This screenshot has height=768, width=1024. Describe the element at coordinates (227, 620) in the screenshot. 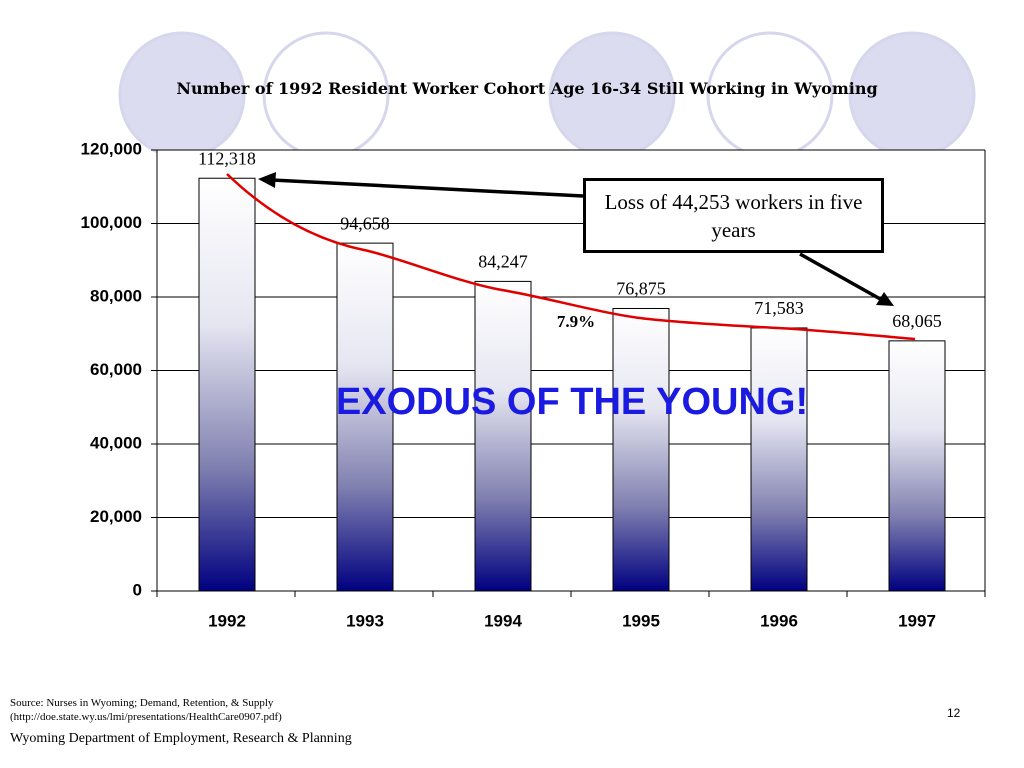

I see `x-tick-label: 1992` at that location.